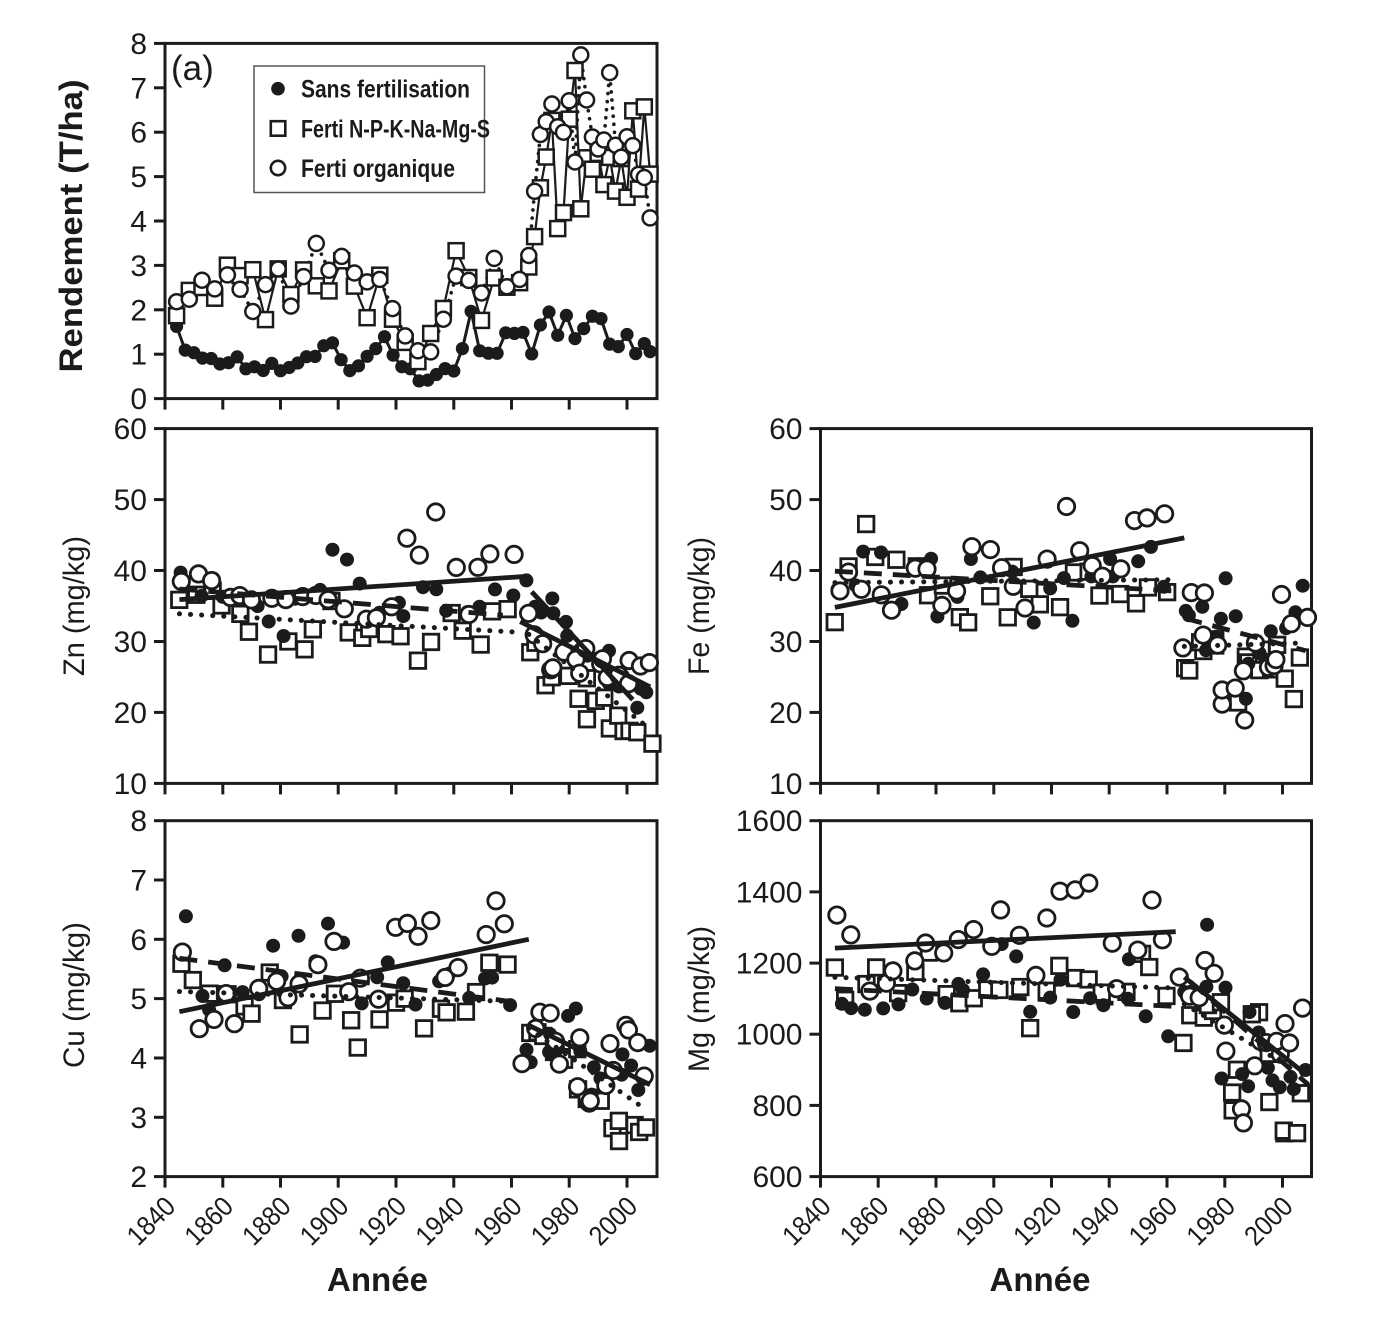 The image size is (1388, 1335). What do you see at coordinates (385, 90) in the screenshot?
I see `svg-text: Sans fertilisation` at bounding box center [385, 90].